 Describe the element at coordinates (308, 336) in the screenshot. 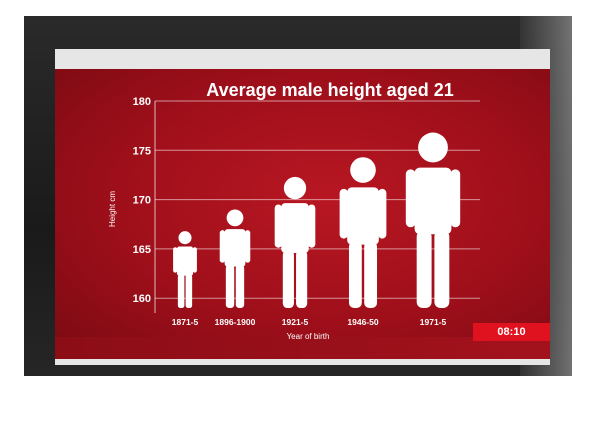

I see `x-axis-label: Year of birth` at that location.